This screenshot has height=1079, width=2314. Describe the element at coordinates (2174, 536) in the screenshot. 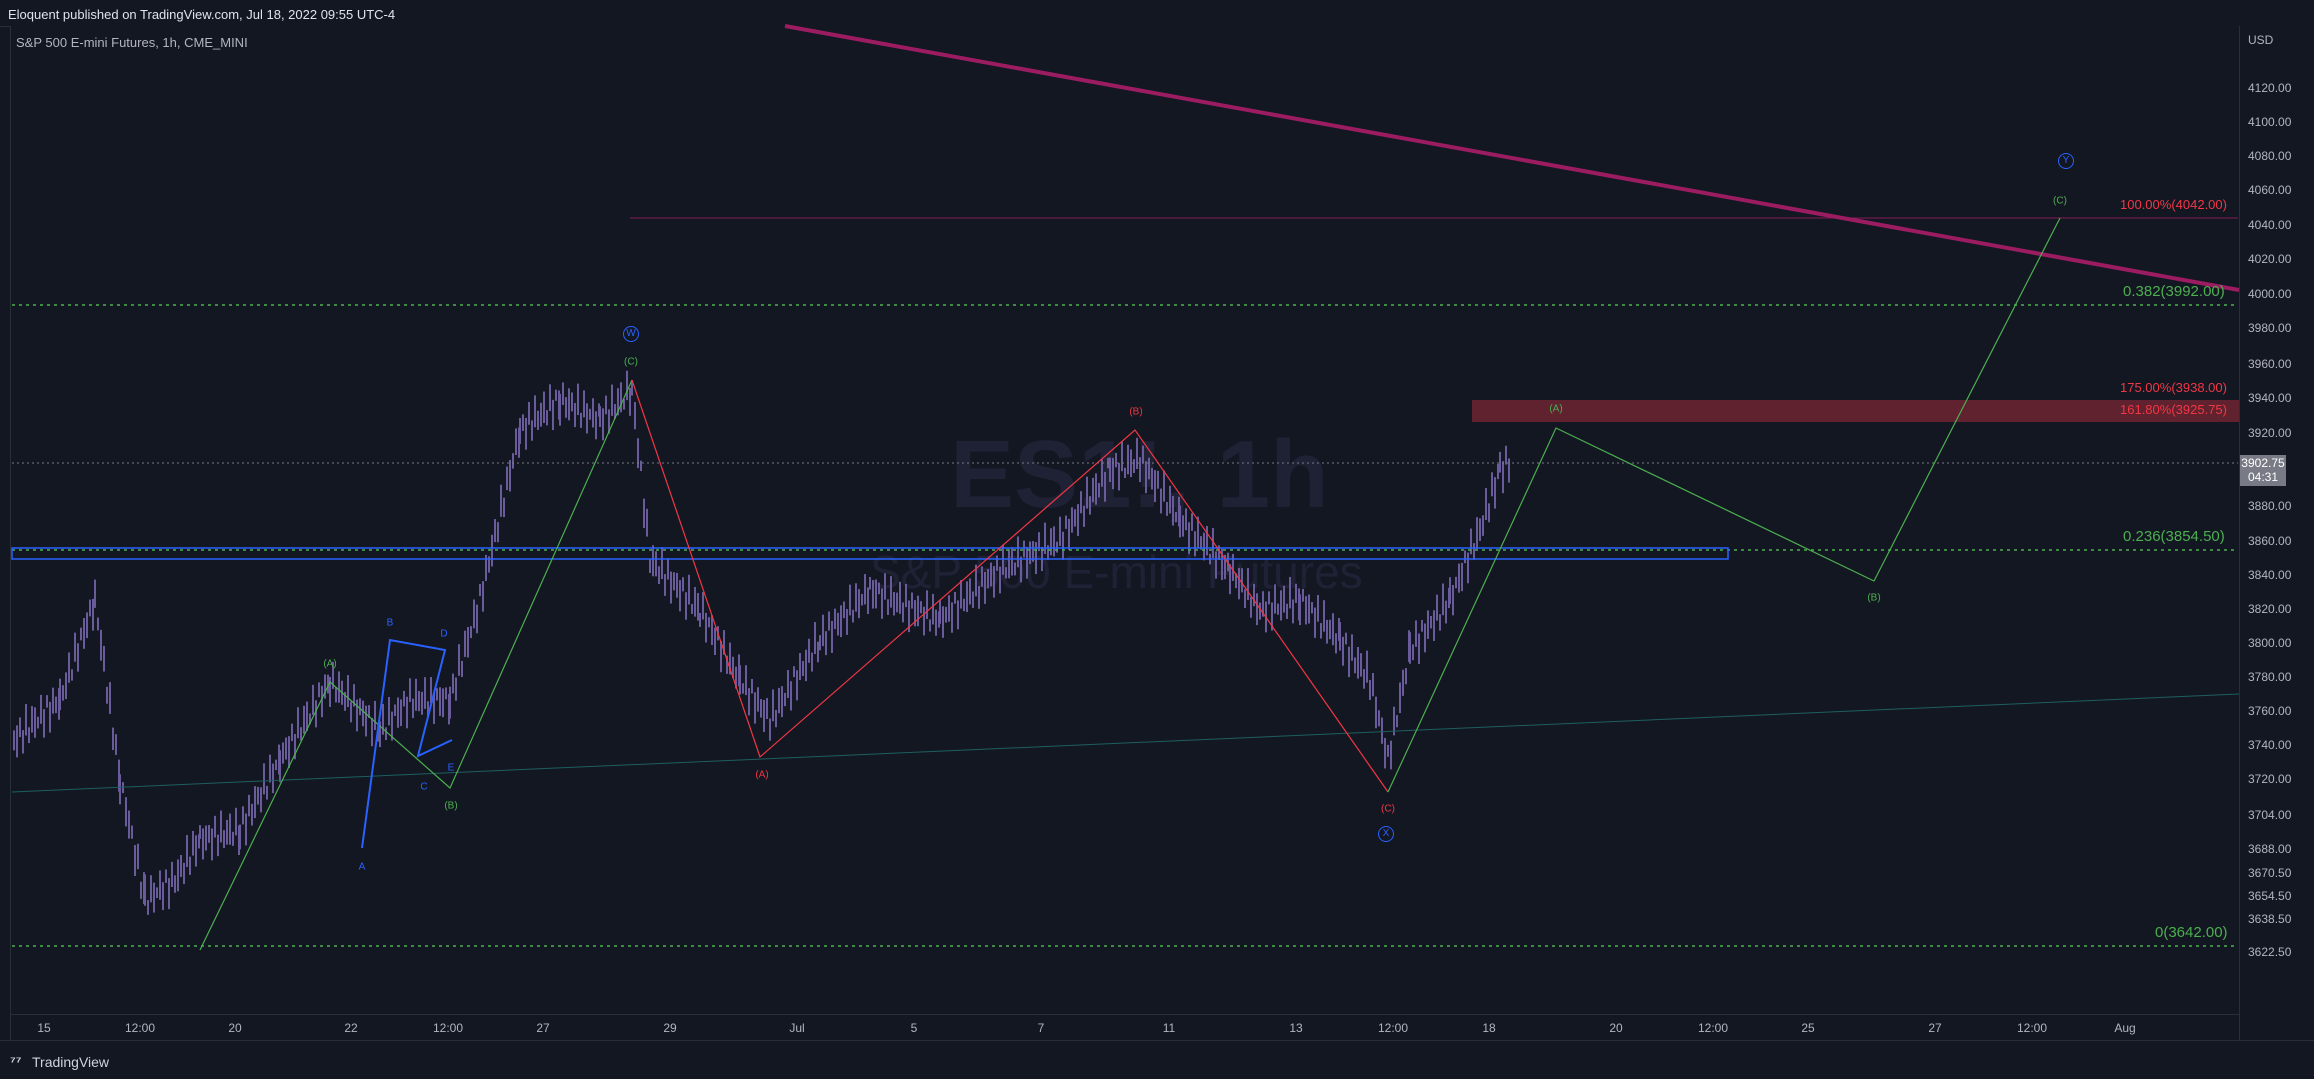

I see `fib-label-0236: 0.236(3854.50)` at that location.